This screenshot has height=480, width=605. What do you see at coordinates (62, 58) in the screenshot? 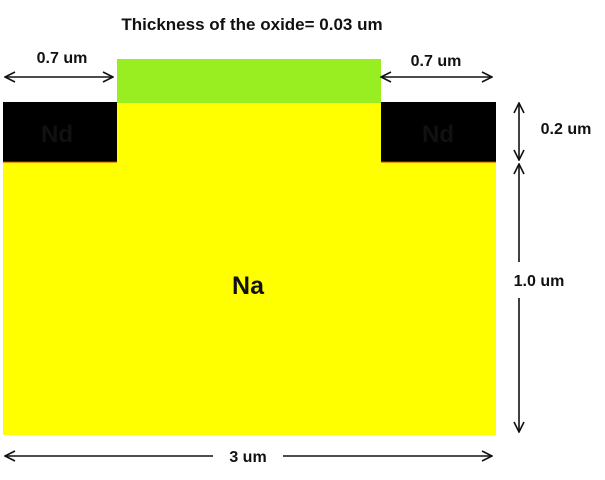
I see `left-width-label: 0.7 um` at bounding box center [62, 58].